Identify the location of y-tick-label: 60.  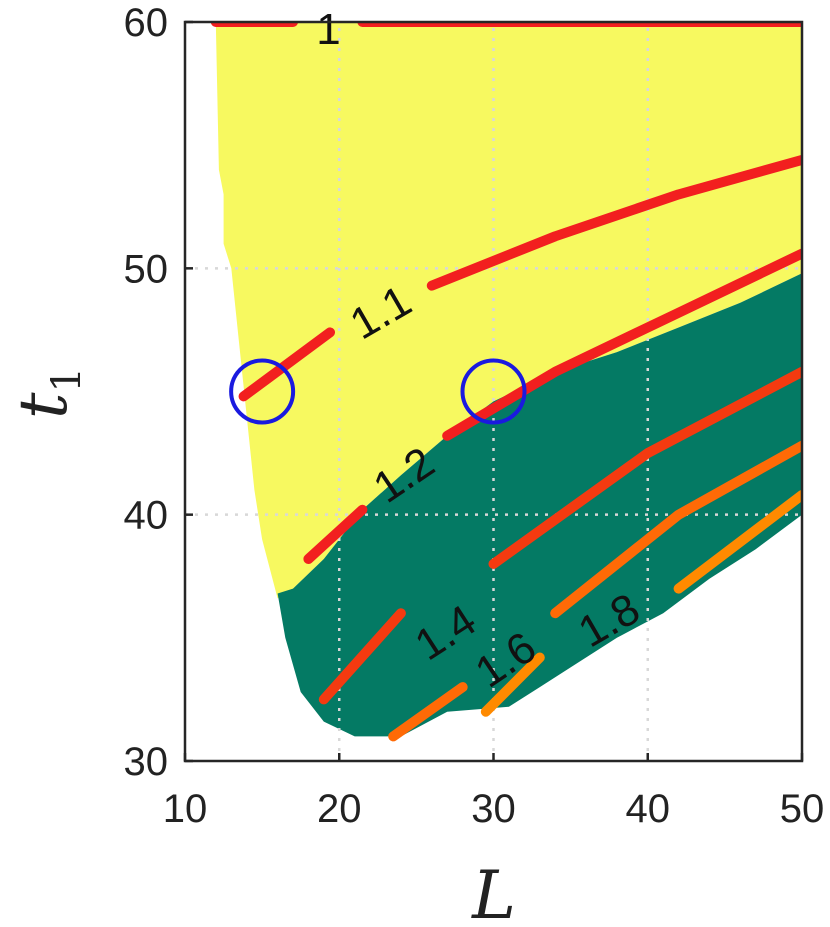
(146, 23).